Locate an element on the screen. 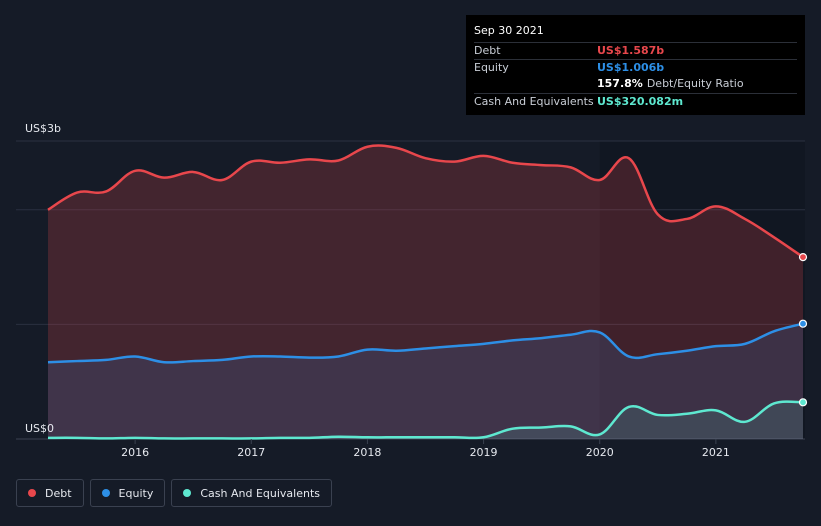  tooltip-ratio-row: 157.8% Debt/Equity Ratio is located at coordinates (635, 84).